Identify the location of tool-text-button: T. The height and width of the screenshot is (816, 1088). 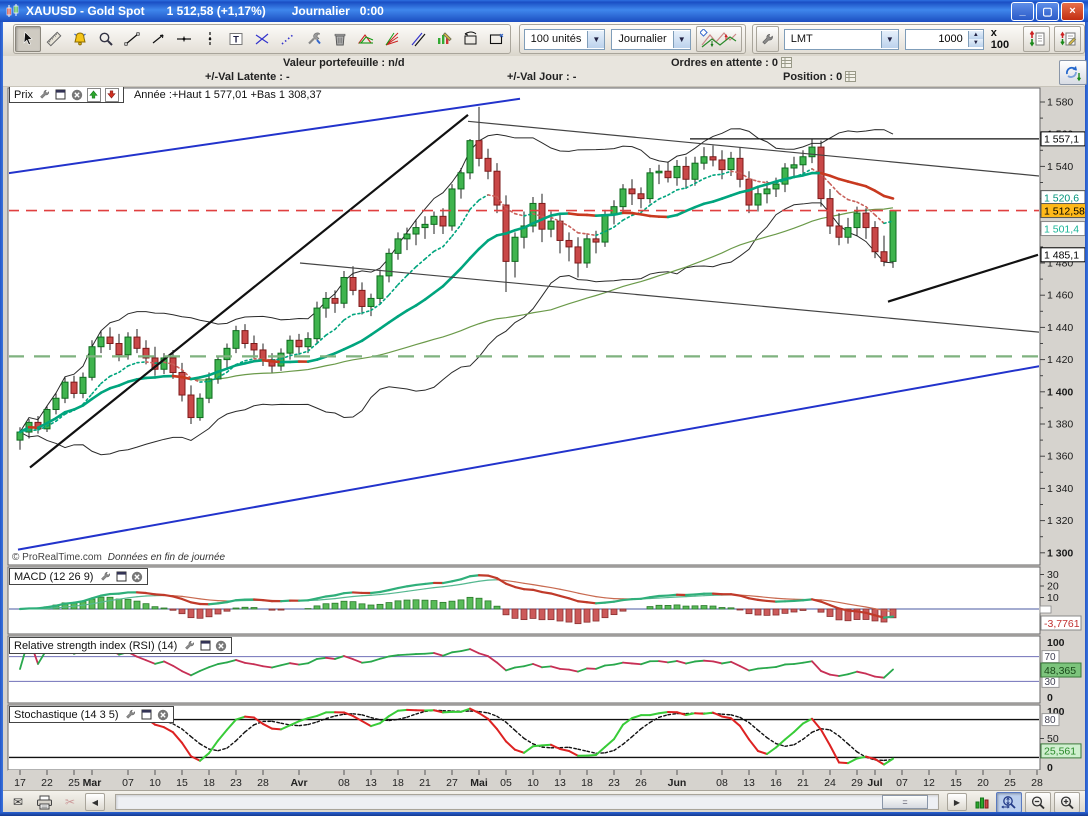
(236, 39).